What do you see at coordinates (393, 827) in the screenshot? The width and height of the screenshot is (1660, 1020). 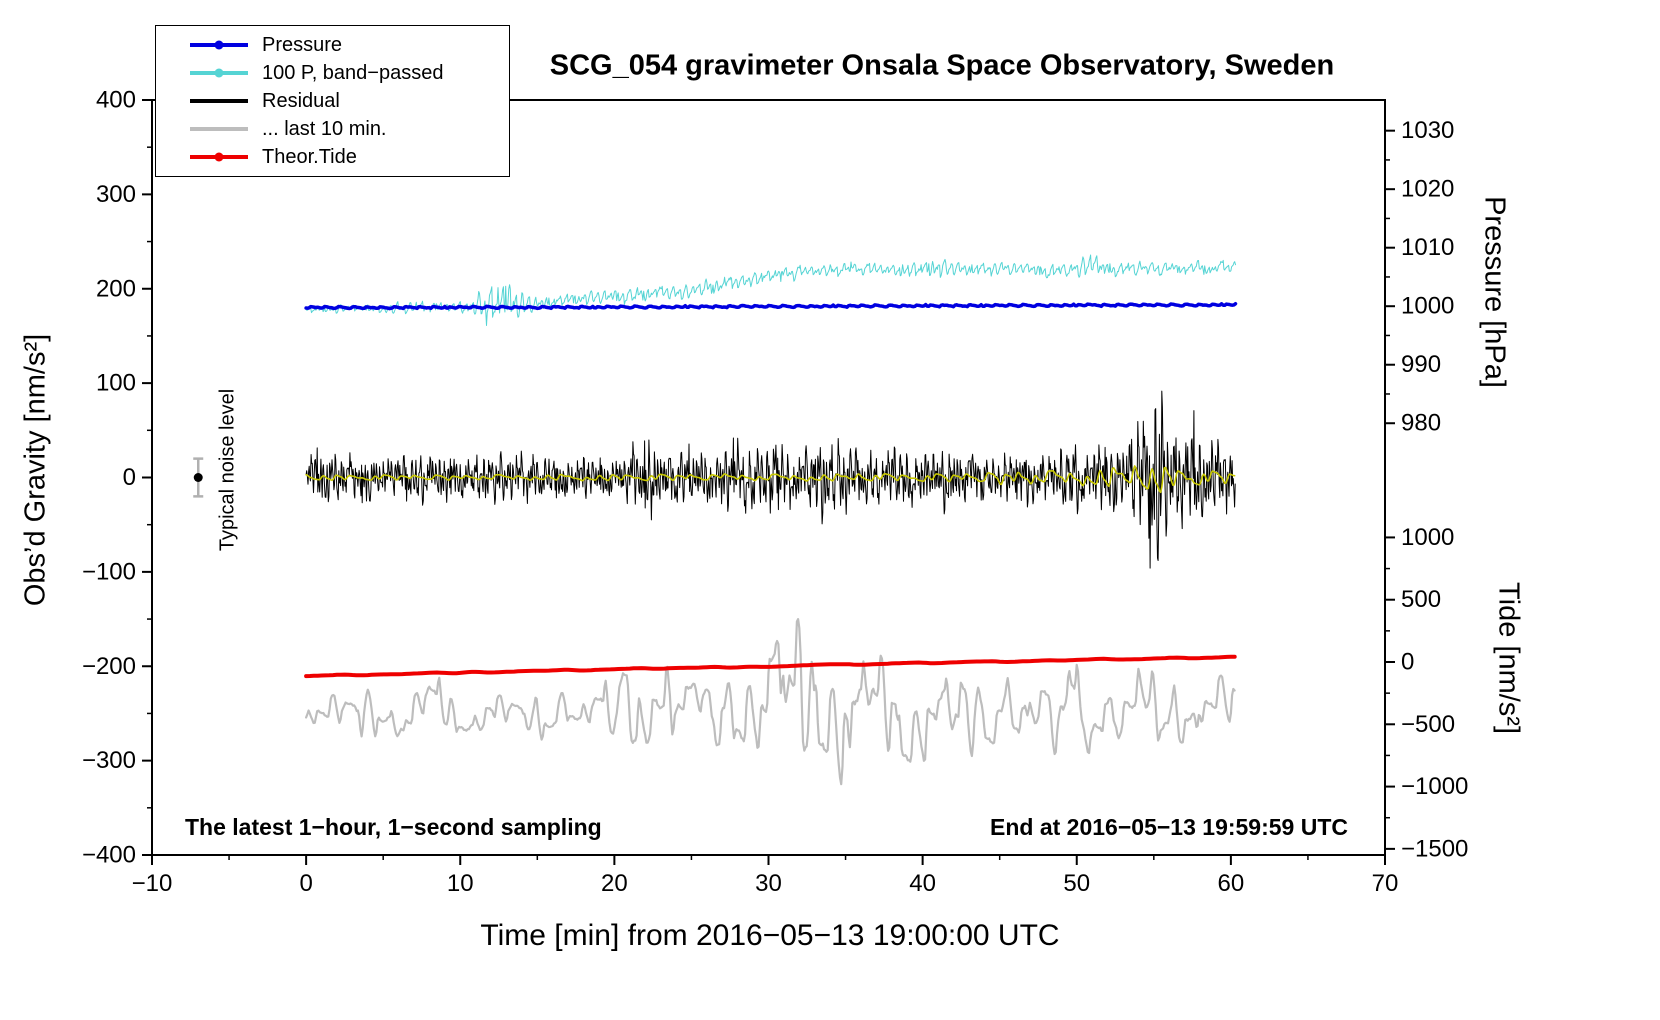 I see `annotation-sampling: The latest 1−hour, 1−second sampling` at bounding box center [393, 827].